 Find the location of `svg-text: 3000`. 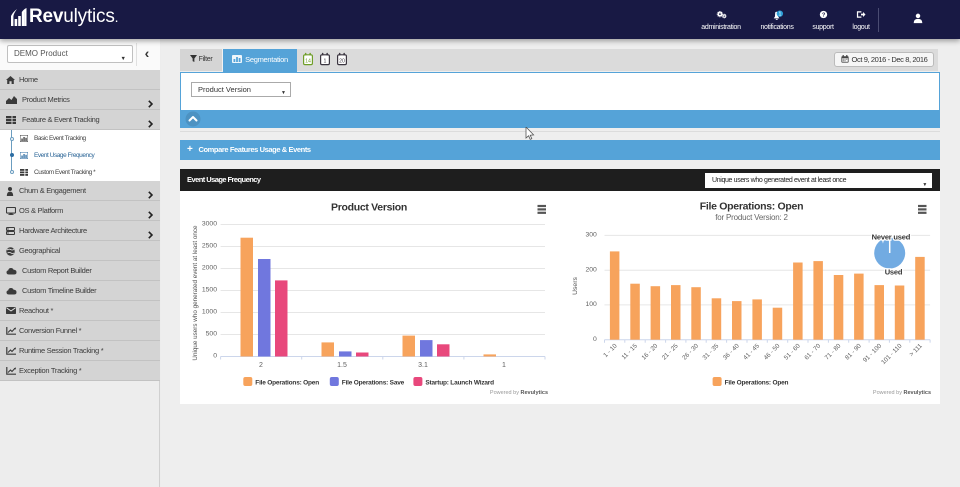

svg-text: 3000 is located at coordinates (209, 224).